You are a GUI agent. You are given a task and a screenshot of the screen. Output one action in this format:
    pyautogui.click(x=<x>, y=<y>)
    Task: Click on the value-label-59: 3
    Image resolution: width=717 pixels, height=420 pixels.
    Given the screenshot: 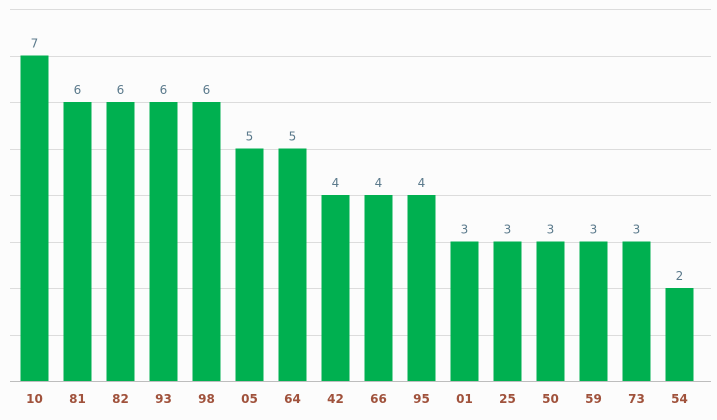 What is the action you would take?
    pyautogui.click(x=594, y=230)
    